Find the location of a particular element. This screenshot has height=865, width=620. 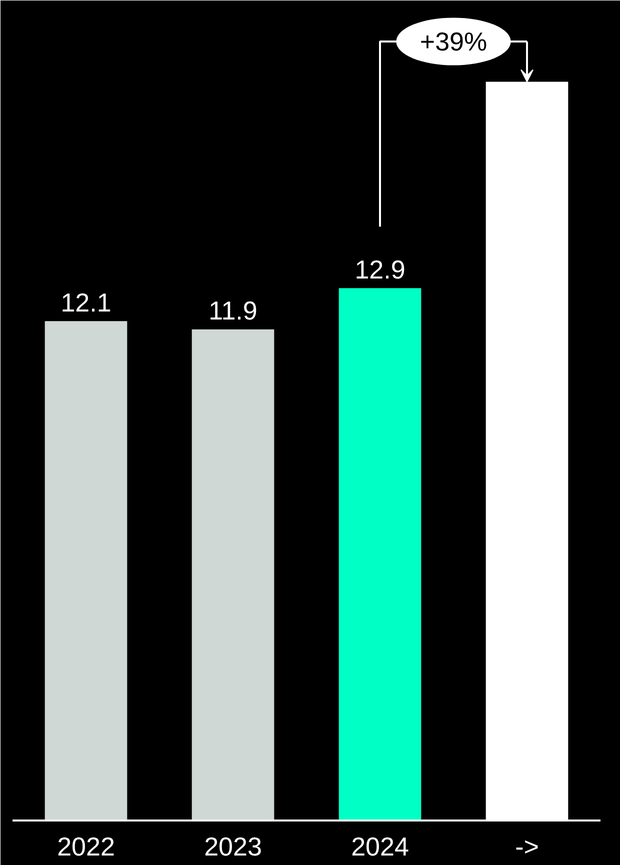

data-label: 12.9 is located at coordinates (380, 269).